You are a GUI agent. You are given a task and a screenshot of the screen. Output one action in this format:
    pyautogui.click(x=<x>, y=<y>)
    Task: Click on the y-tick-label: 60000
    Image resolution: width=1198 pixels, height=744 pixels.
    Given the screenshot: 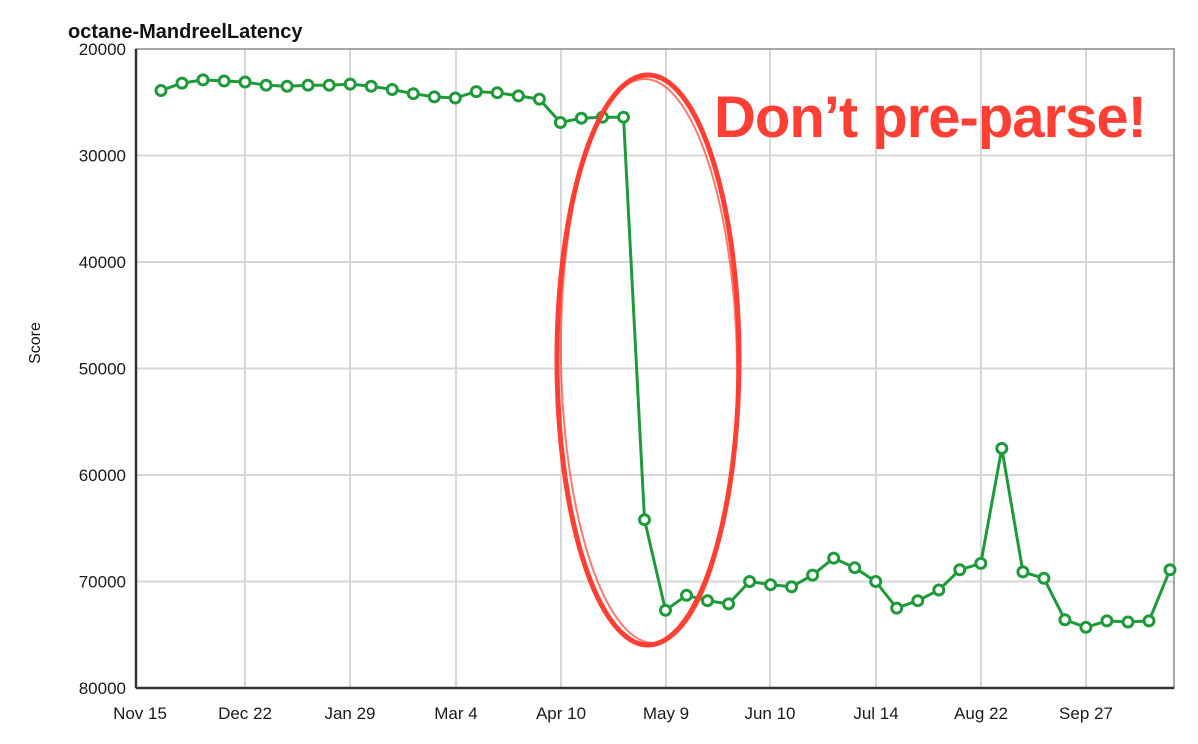 What is the action you would take?
    pyautogui.click(x=102, y=475)
    